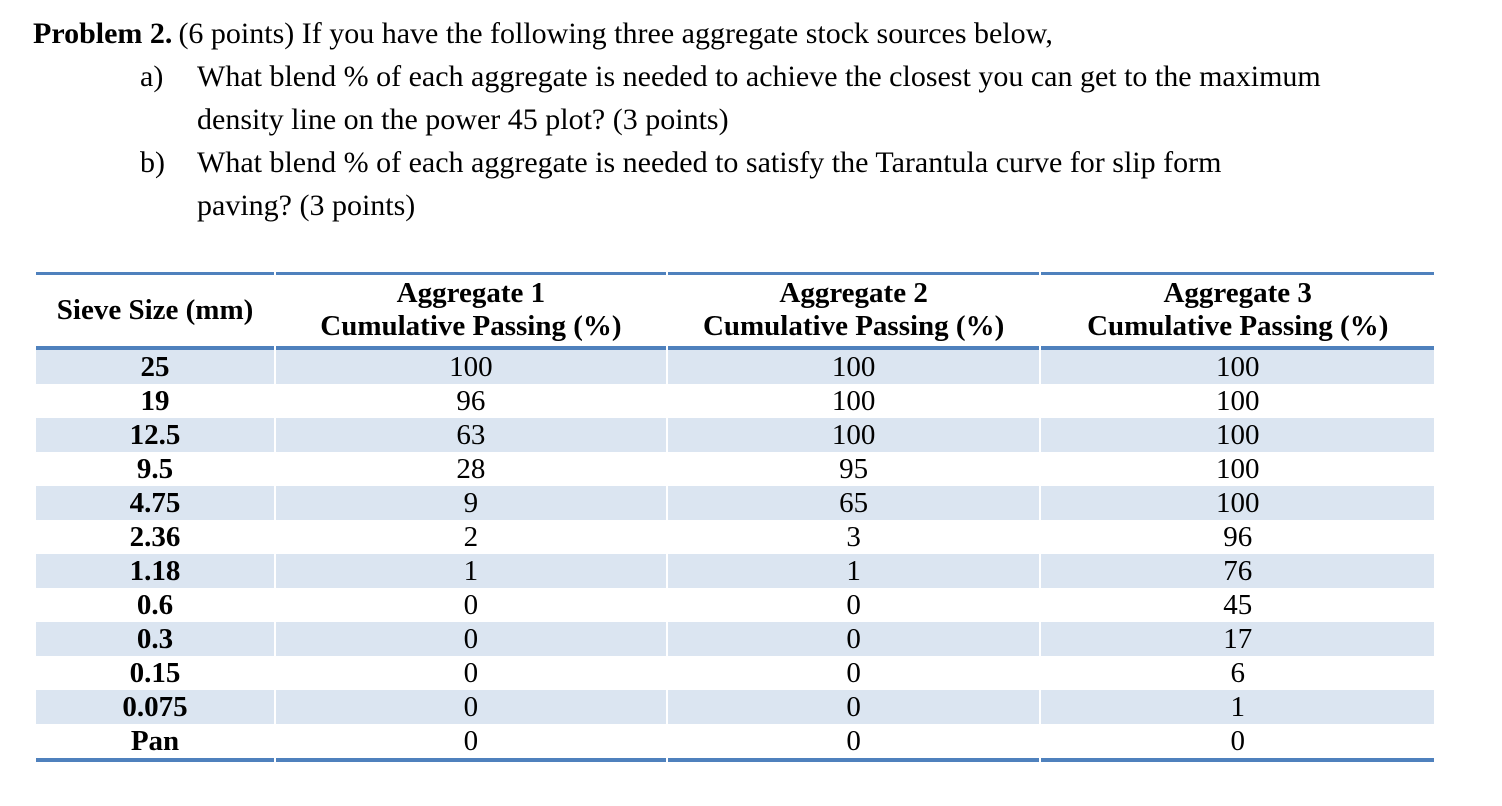 This screenshot has height=806, width=1502. Describe the element at coordinates (471, 293) in the screenshot. I see `header-aggregate-1-title: Aggregate 1` at that location.